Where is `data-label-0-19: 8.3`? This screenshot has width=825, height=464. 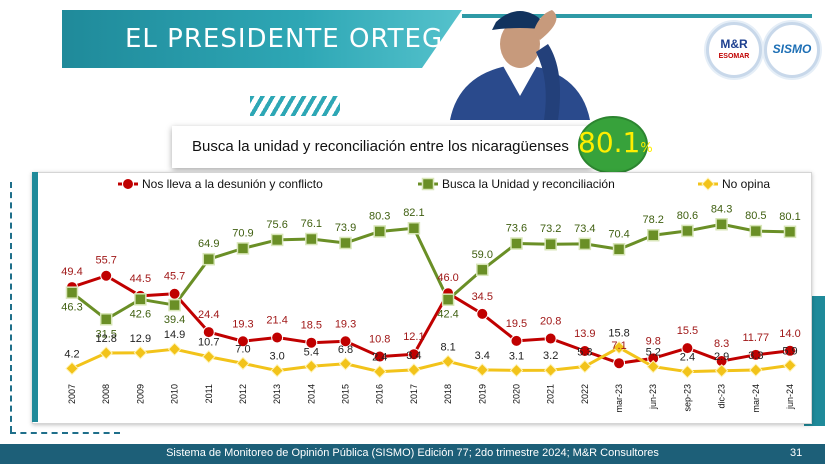 data-label-0-19: 8.3 is located at coordinates (721, 344).